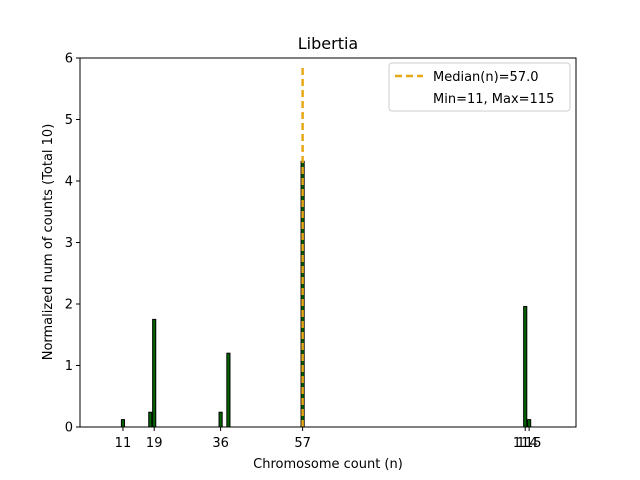 This screenshot has width=640, height=480. I want to click on y-tick-label: 4, so click(69, 182).